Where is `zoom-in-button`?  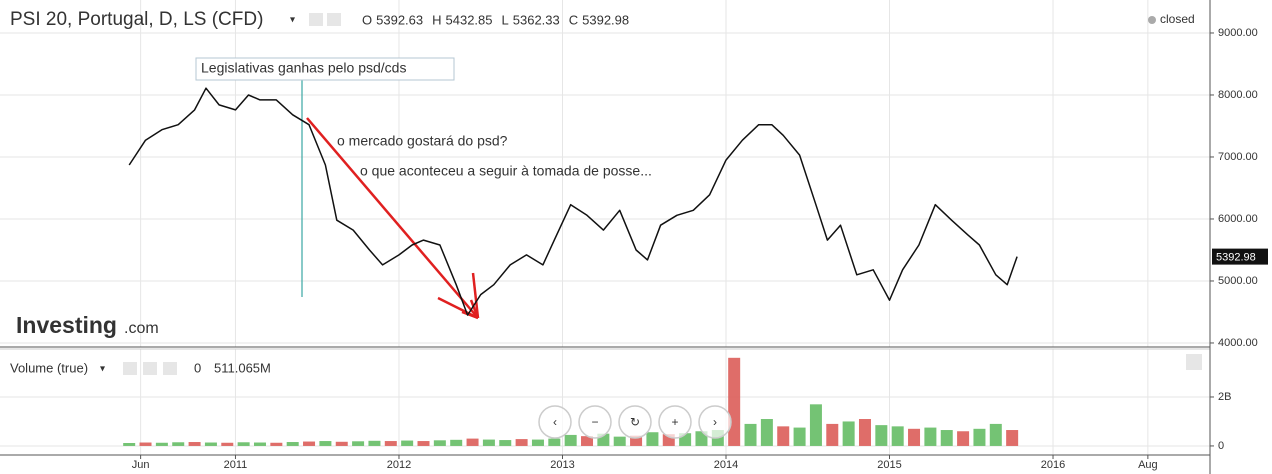
zoom-in-button is located at coordinates (675, 422).